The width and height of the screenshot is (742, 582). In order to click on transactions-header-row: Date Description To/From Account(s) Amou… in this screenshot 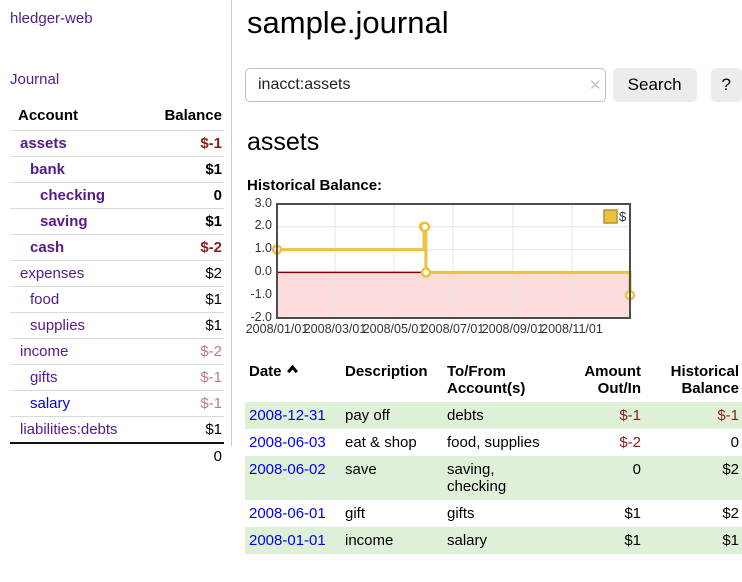, I will do `click(493, 381)`.